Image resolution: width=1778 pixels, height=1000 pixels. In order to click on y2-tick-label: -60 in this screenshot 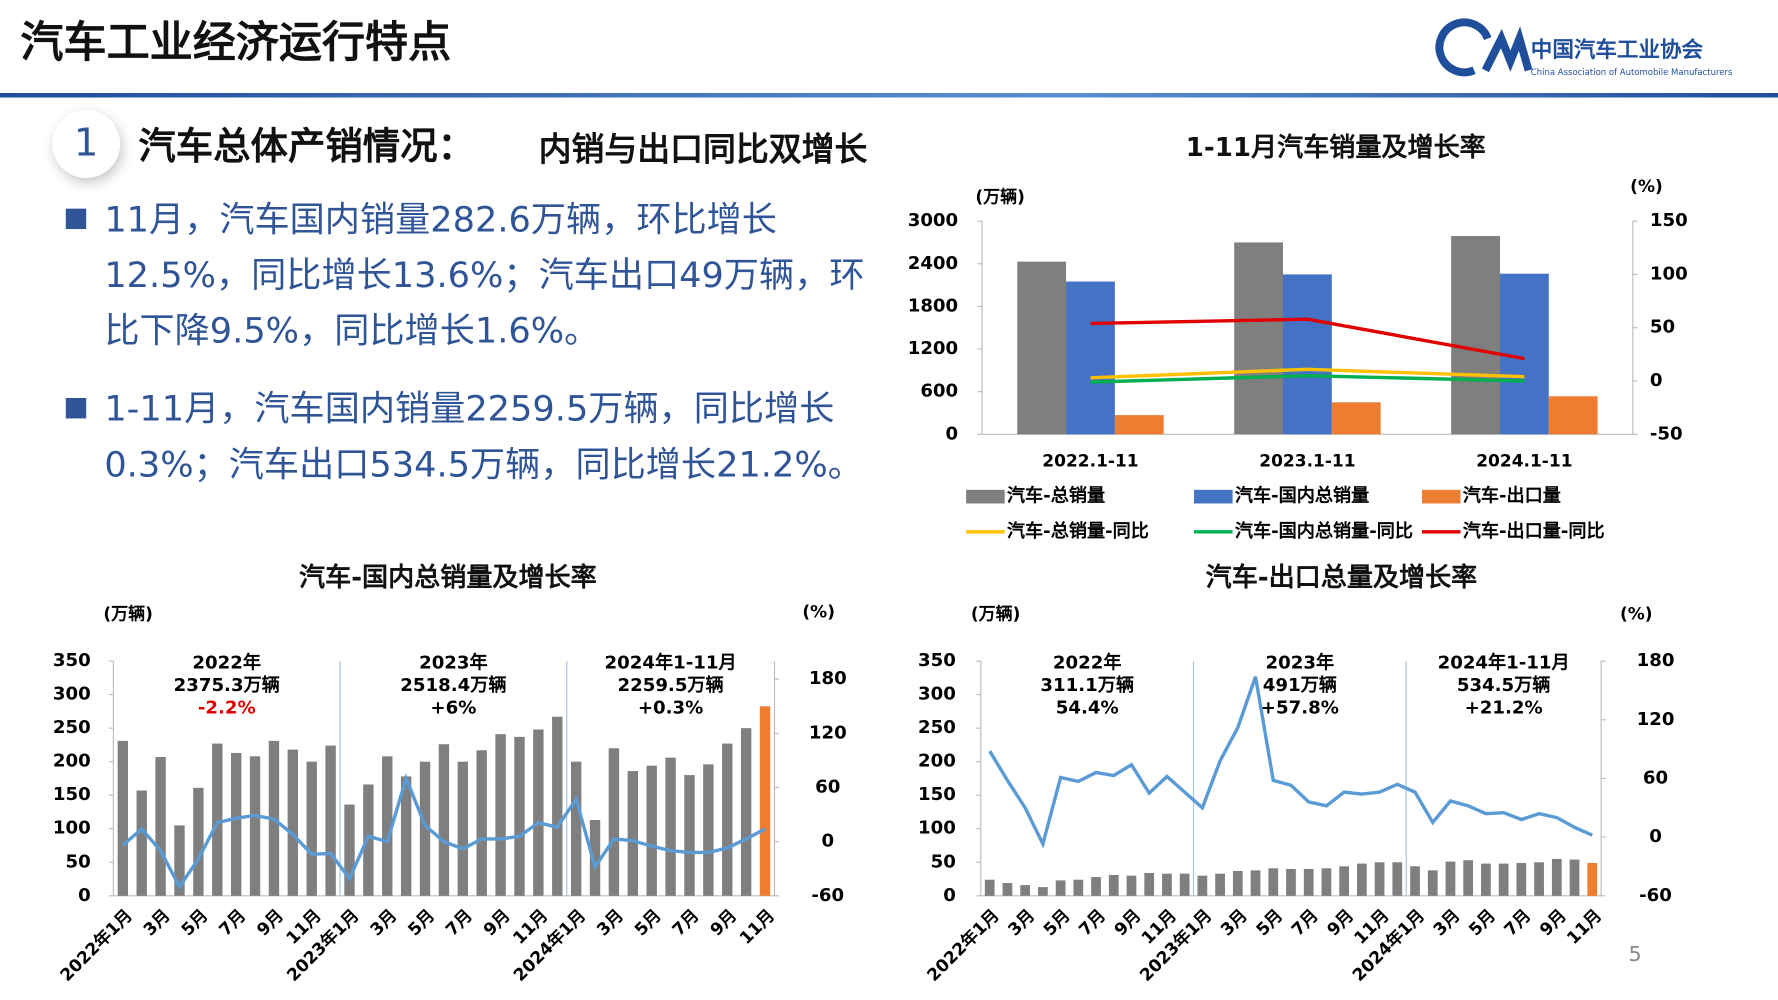, I will do `click(1655, 895)`.